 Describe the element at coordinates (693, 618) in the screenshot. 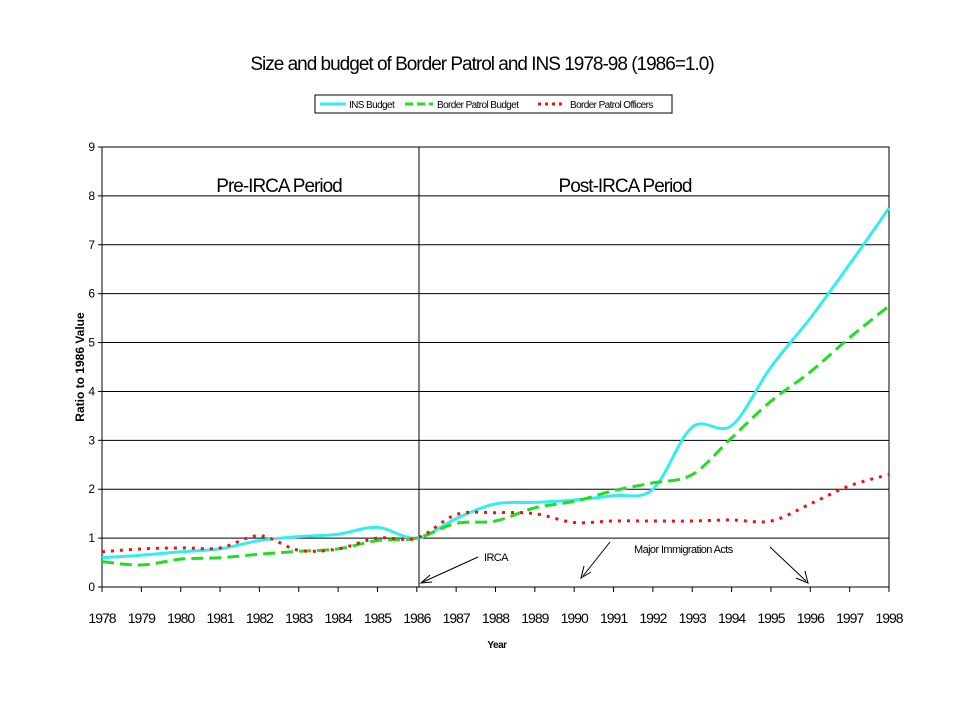

I see `x-tick-label-1993: 1993` at that location.